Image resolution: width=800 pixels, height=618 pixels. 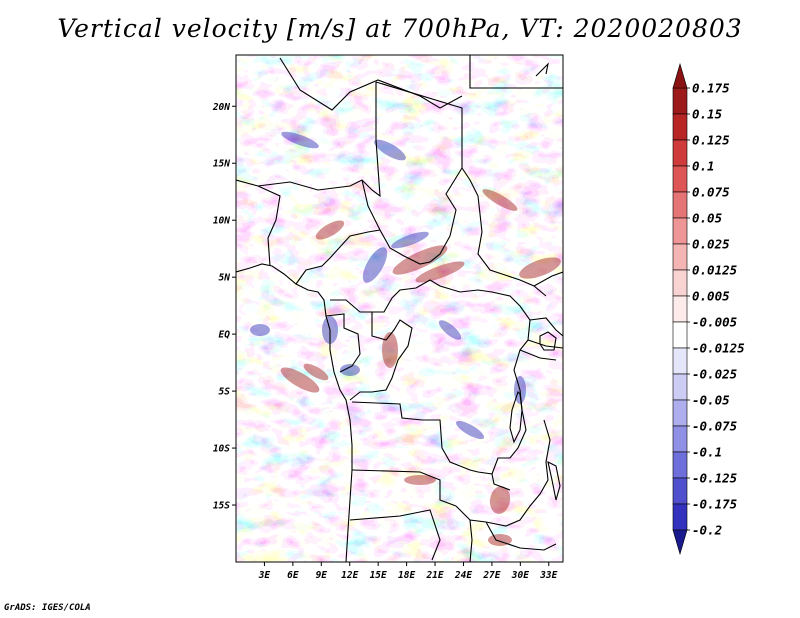 What do you see at coordinates (419, 159) in the screenshot?
I see `border-libya-chad` at bounding box center [419, 159].